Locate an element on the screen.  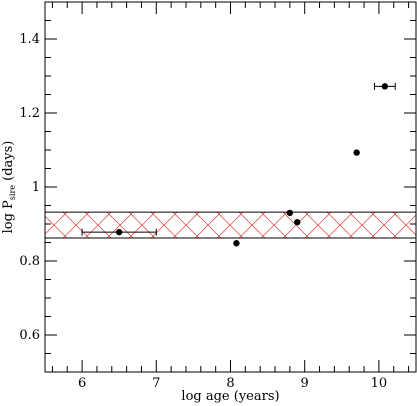
x-tick-label: 6 is located at coordinates (82, 383).